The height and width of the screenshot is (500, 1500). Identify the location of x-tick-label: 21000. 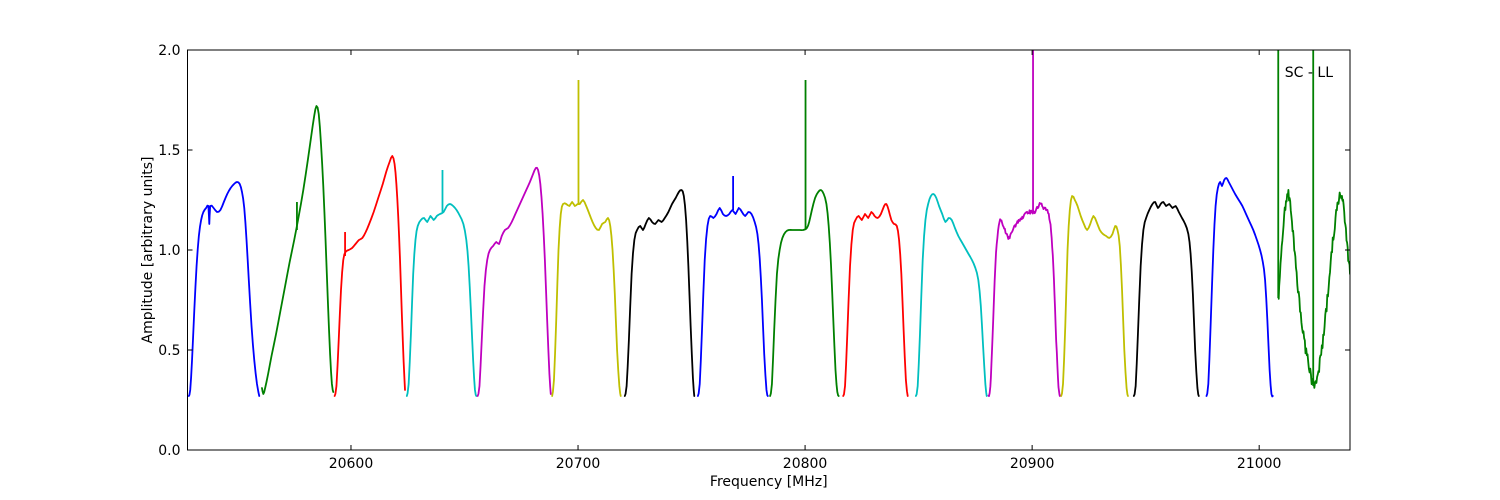
(1259, 464).